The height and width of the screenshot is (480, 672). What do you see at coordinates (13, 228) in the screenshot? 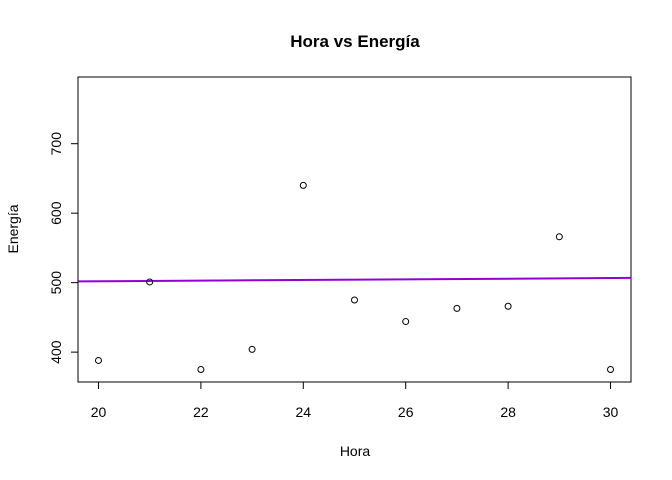
I see `y-axis-label: Energía` at bounding box center [13, 228].